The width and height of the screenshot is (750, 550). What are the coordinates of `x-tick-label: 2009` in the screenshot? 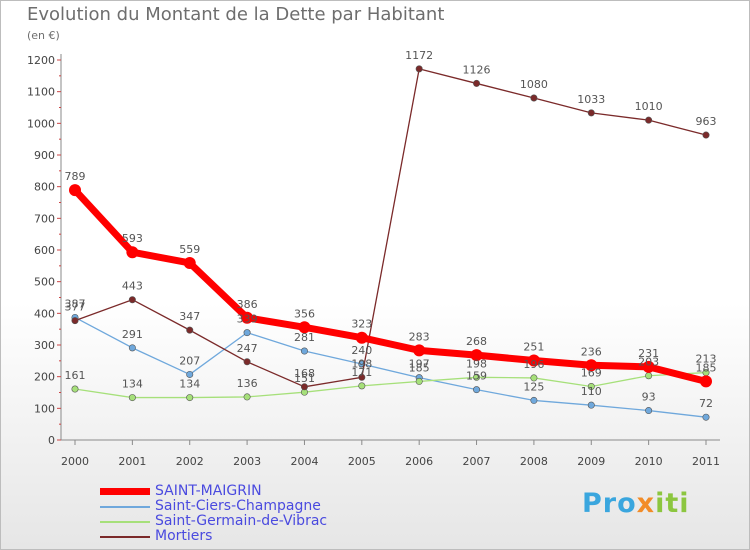 It's located at (591, 461).